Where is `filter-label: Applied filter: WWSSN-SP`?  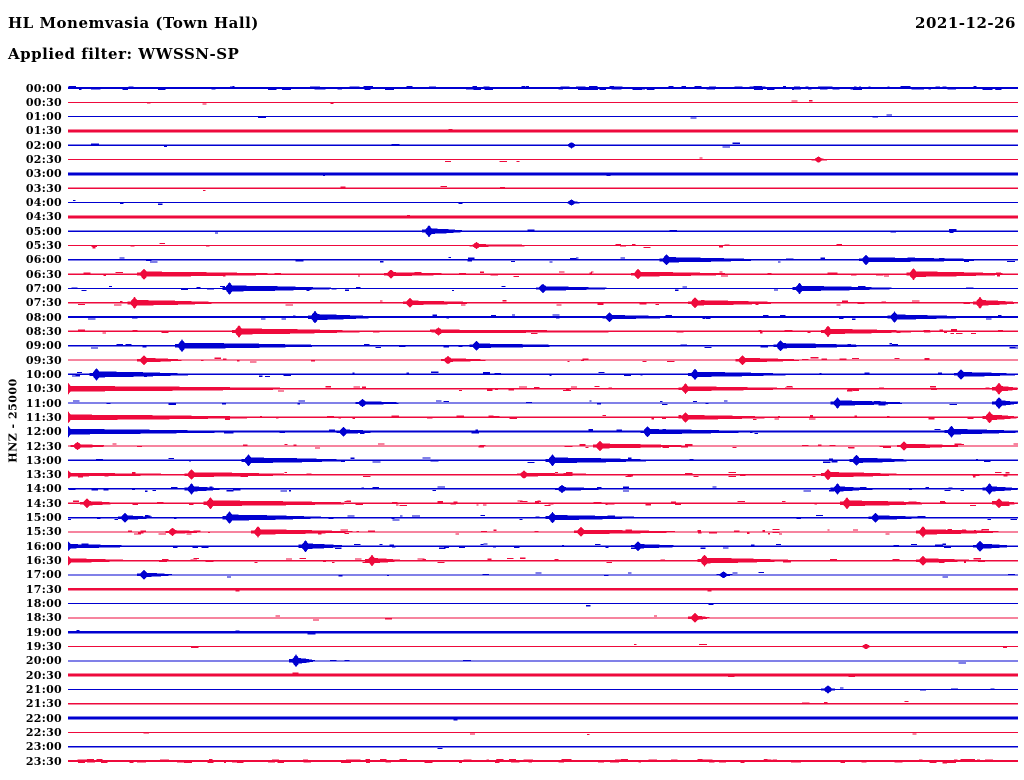 filter-label: Applied filter: WWSSN-SP is located at coordinates (124, 54).